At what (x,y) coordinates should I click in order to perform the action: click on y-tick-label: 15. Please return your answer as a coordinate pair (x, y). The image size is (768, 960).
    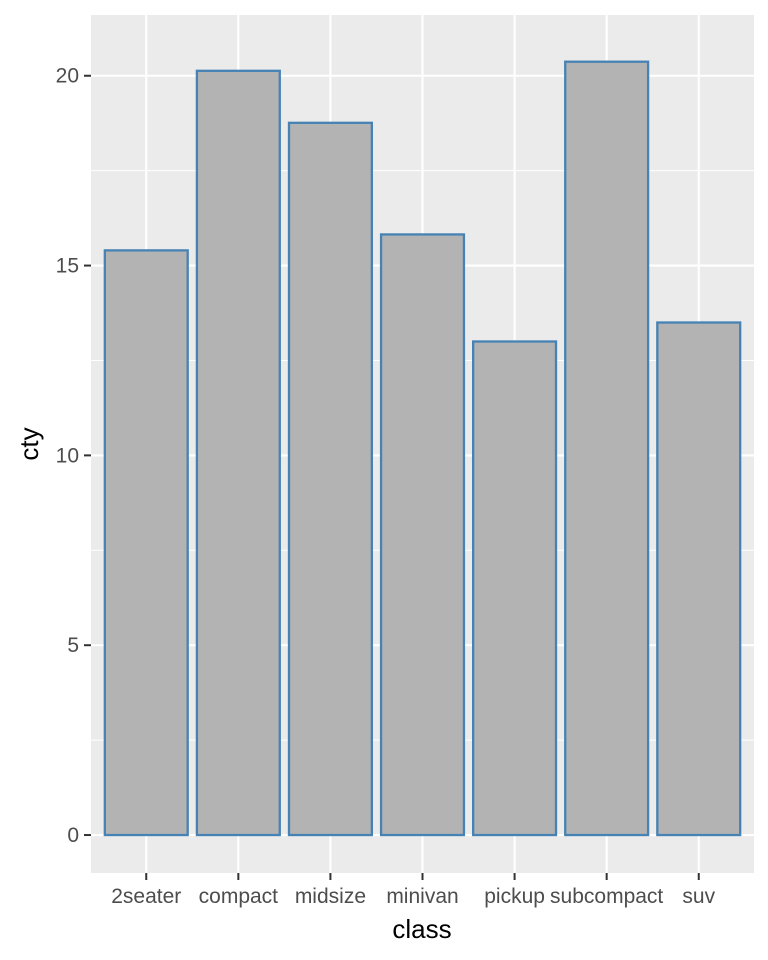
    Looking at the image, I should click on (67, 266).